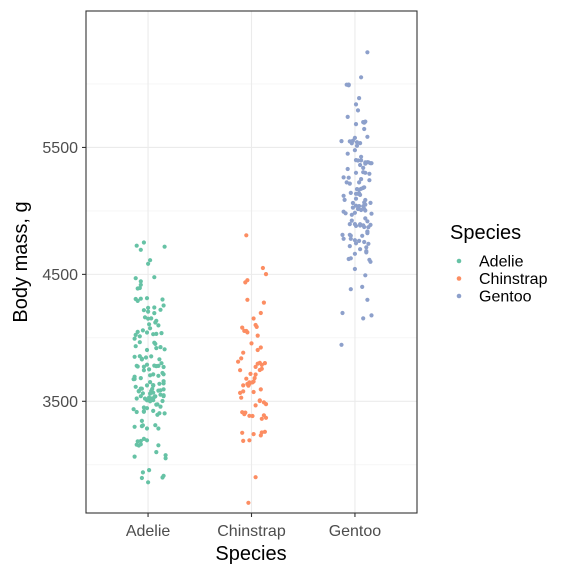  Describe the element at coordinates (459, 261) in the screenshot. I see `legend-key-adelie` at that location.